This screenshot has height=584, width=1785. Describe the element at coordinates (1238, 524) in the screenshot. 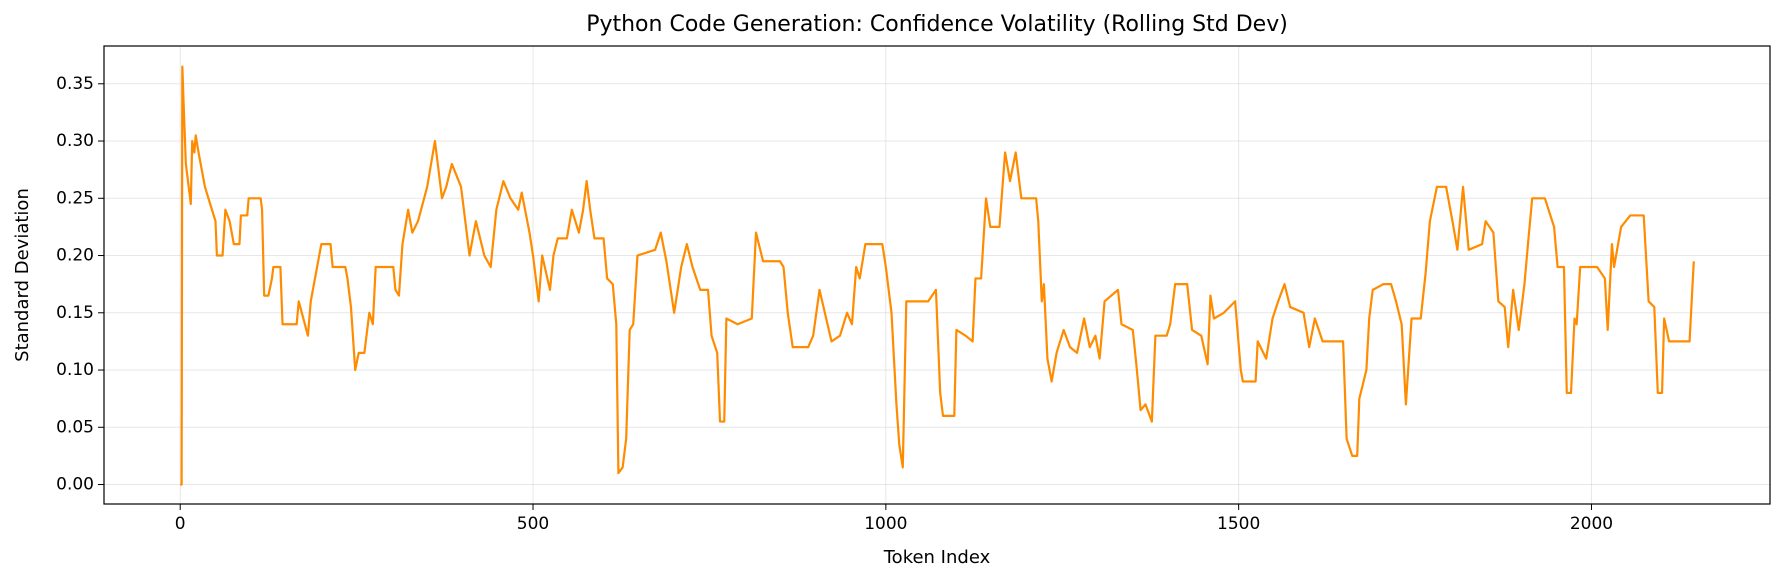

I see `x-tick-label: 1500` at that location.